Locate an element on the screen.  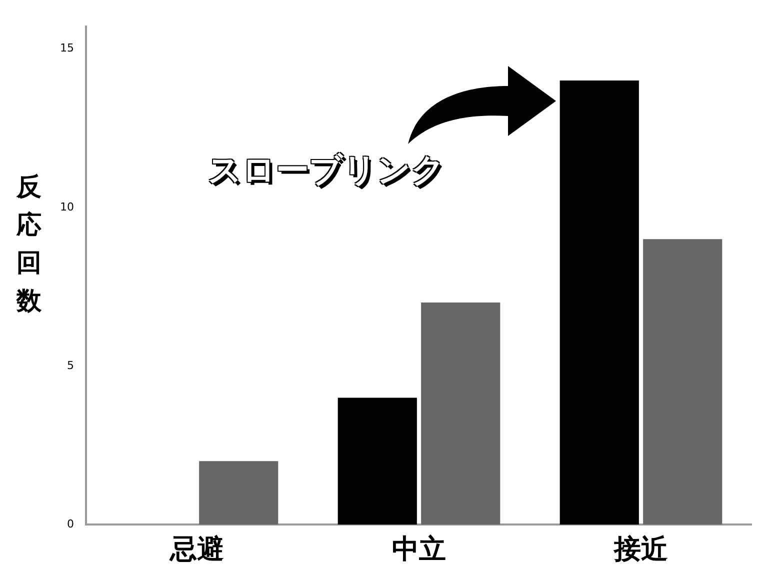
y-axis-title: 反応回数 is located at coordinates (28, 244).